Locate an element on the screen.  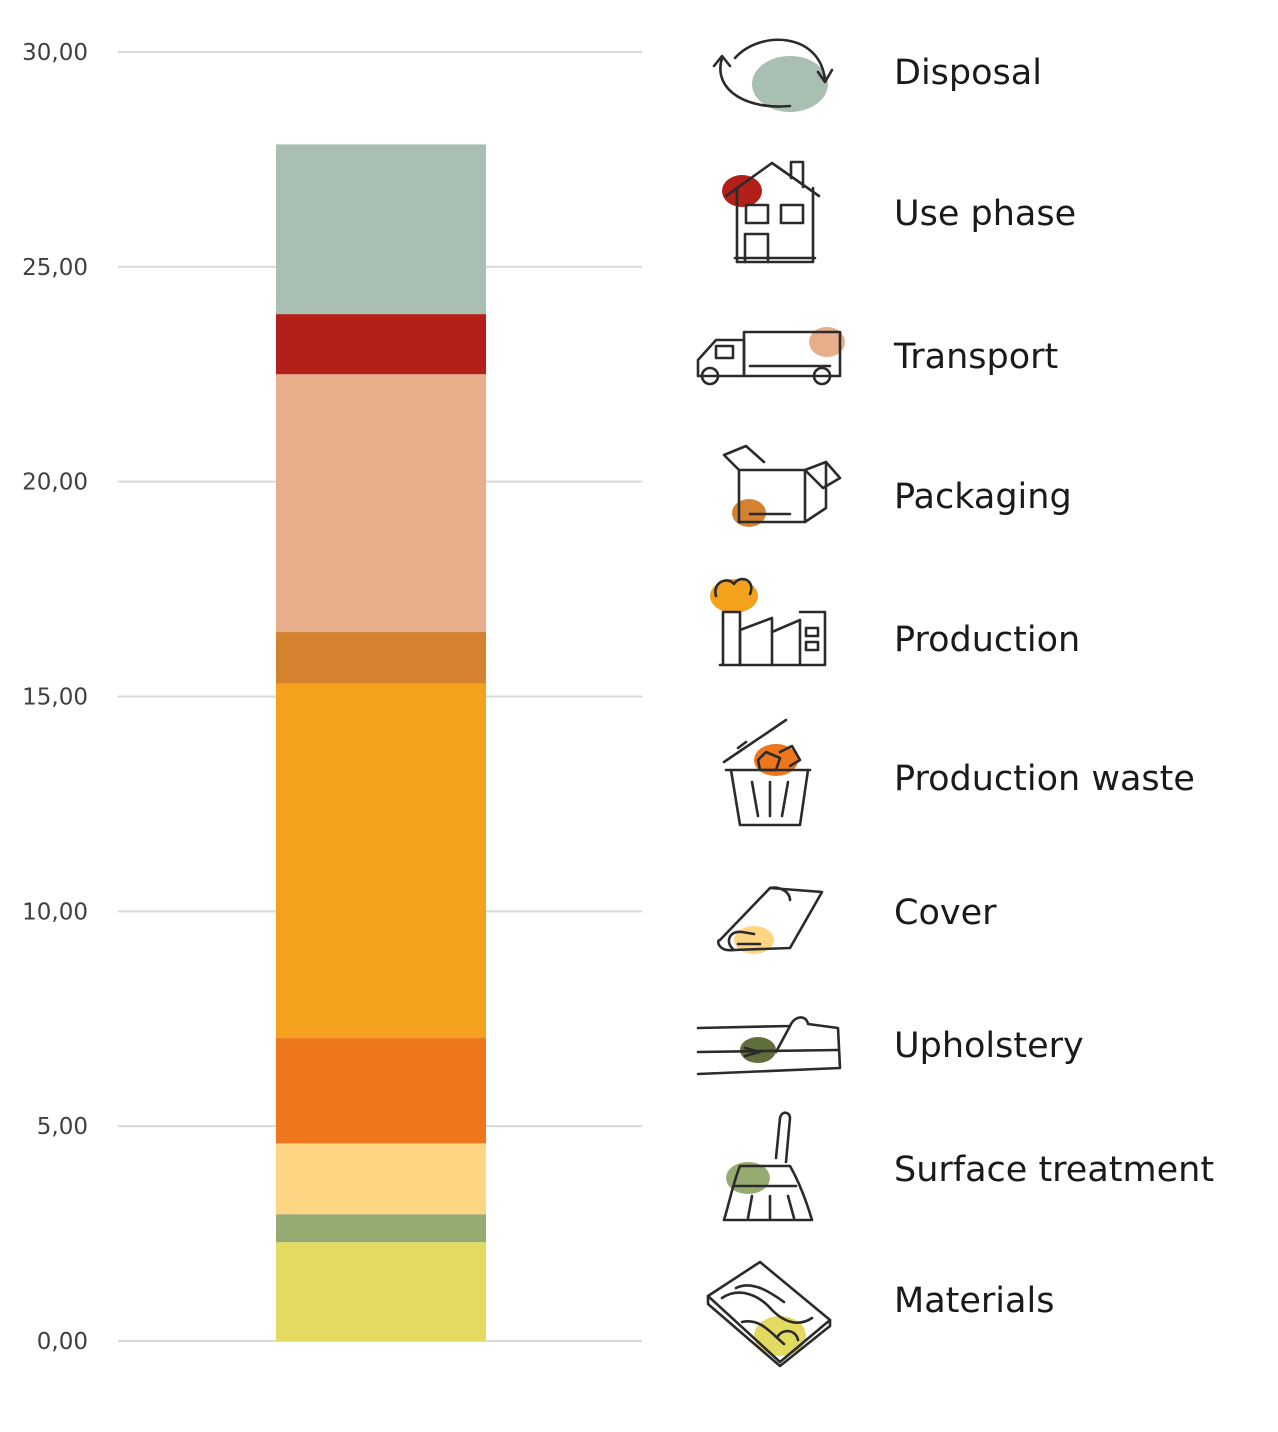
bar-segment-transport is located at coordinates (381, 344).